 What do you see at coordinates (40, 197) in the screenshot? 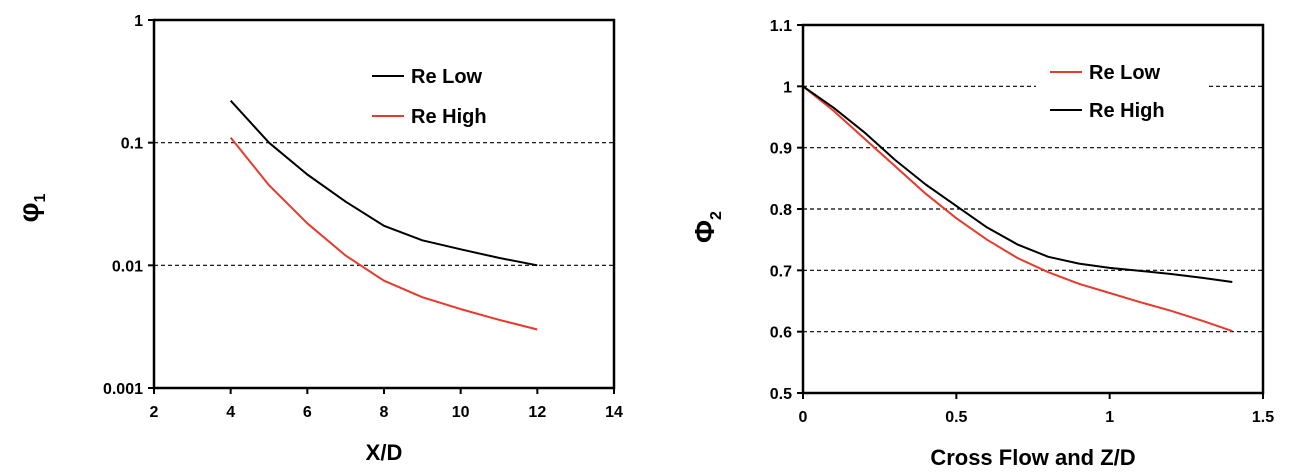
I see `chart1-y-axis-subscript: 1` at bounding box center [40, 197].